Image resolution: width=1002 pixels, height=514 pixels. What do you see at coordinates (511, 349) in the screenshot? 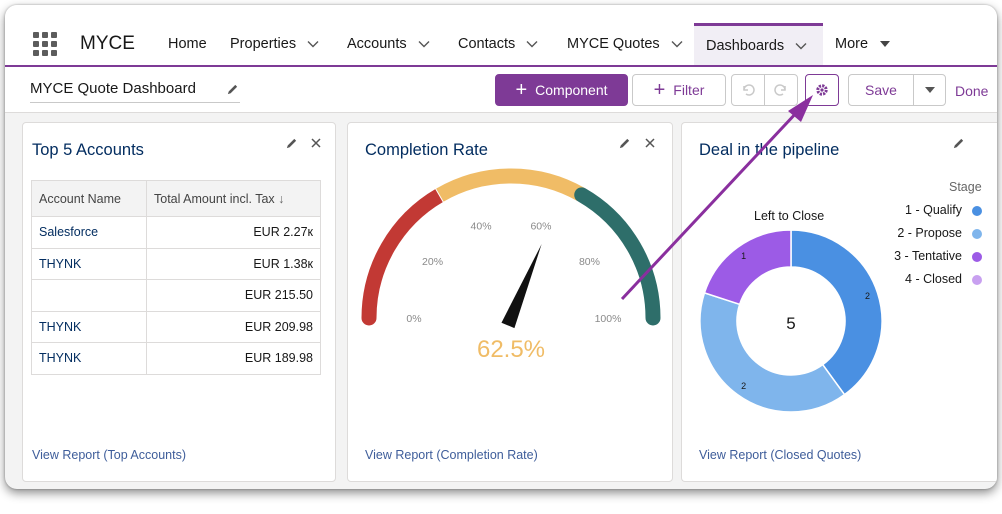
I see `gauge-value: 62.5%` at bounding box center [511, 349].